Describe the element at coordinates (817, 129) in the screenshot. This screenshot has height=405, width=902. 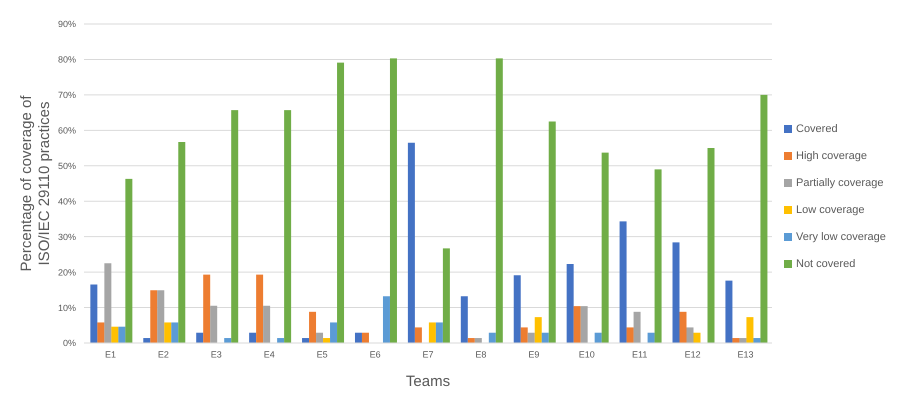
I see `legend-label: Covered` at that location.